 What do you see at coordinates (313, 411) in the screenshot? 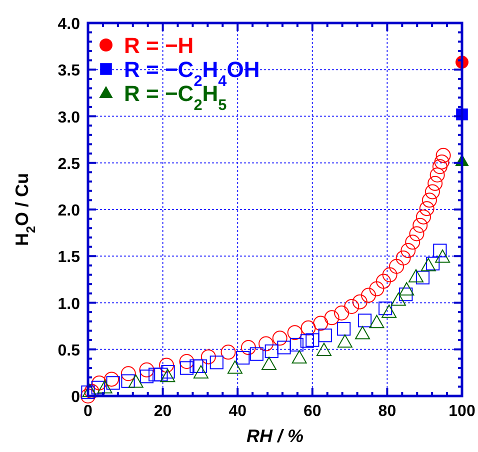
I see `x-tick-label: 60` at bounding box center [313, 411].